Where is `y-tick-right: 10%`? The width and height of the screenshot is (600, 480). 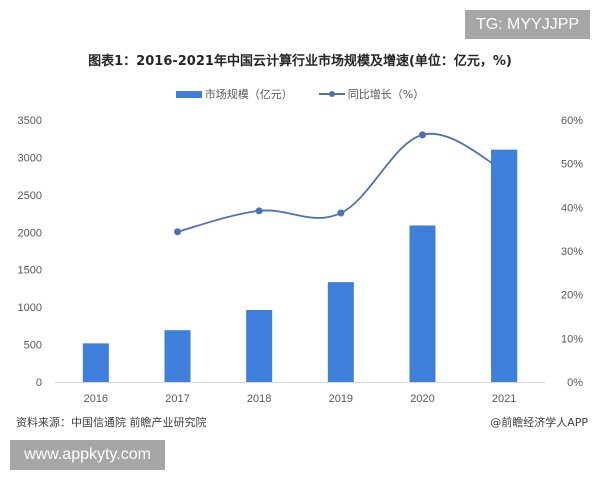 y-tick-right: 10% is located at coordinates (572, 339).